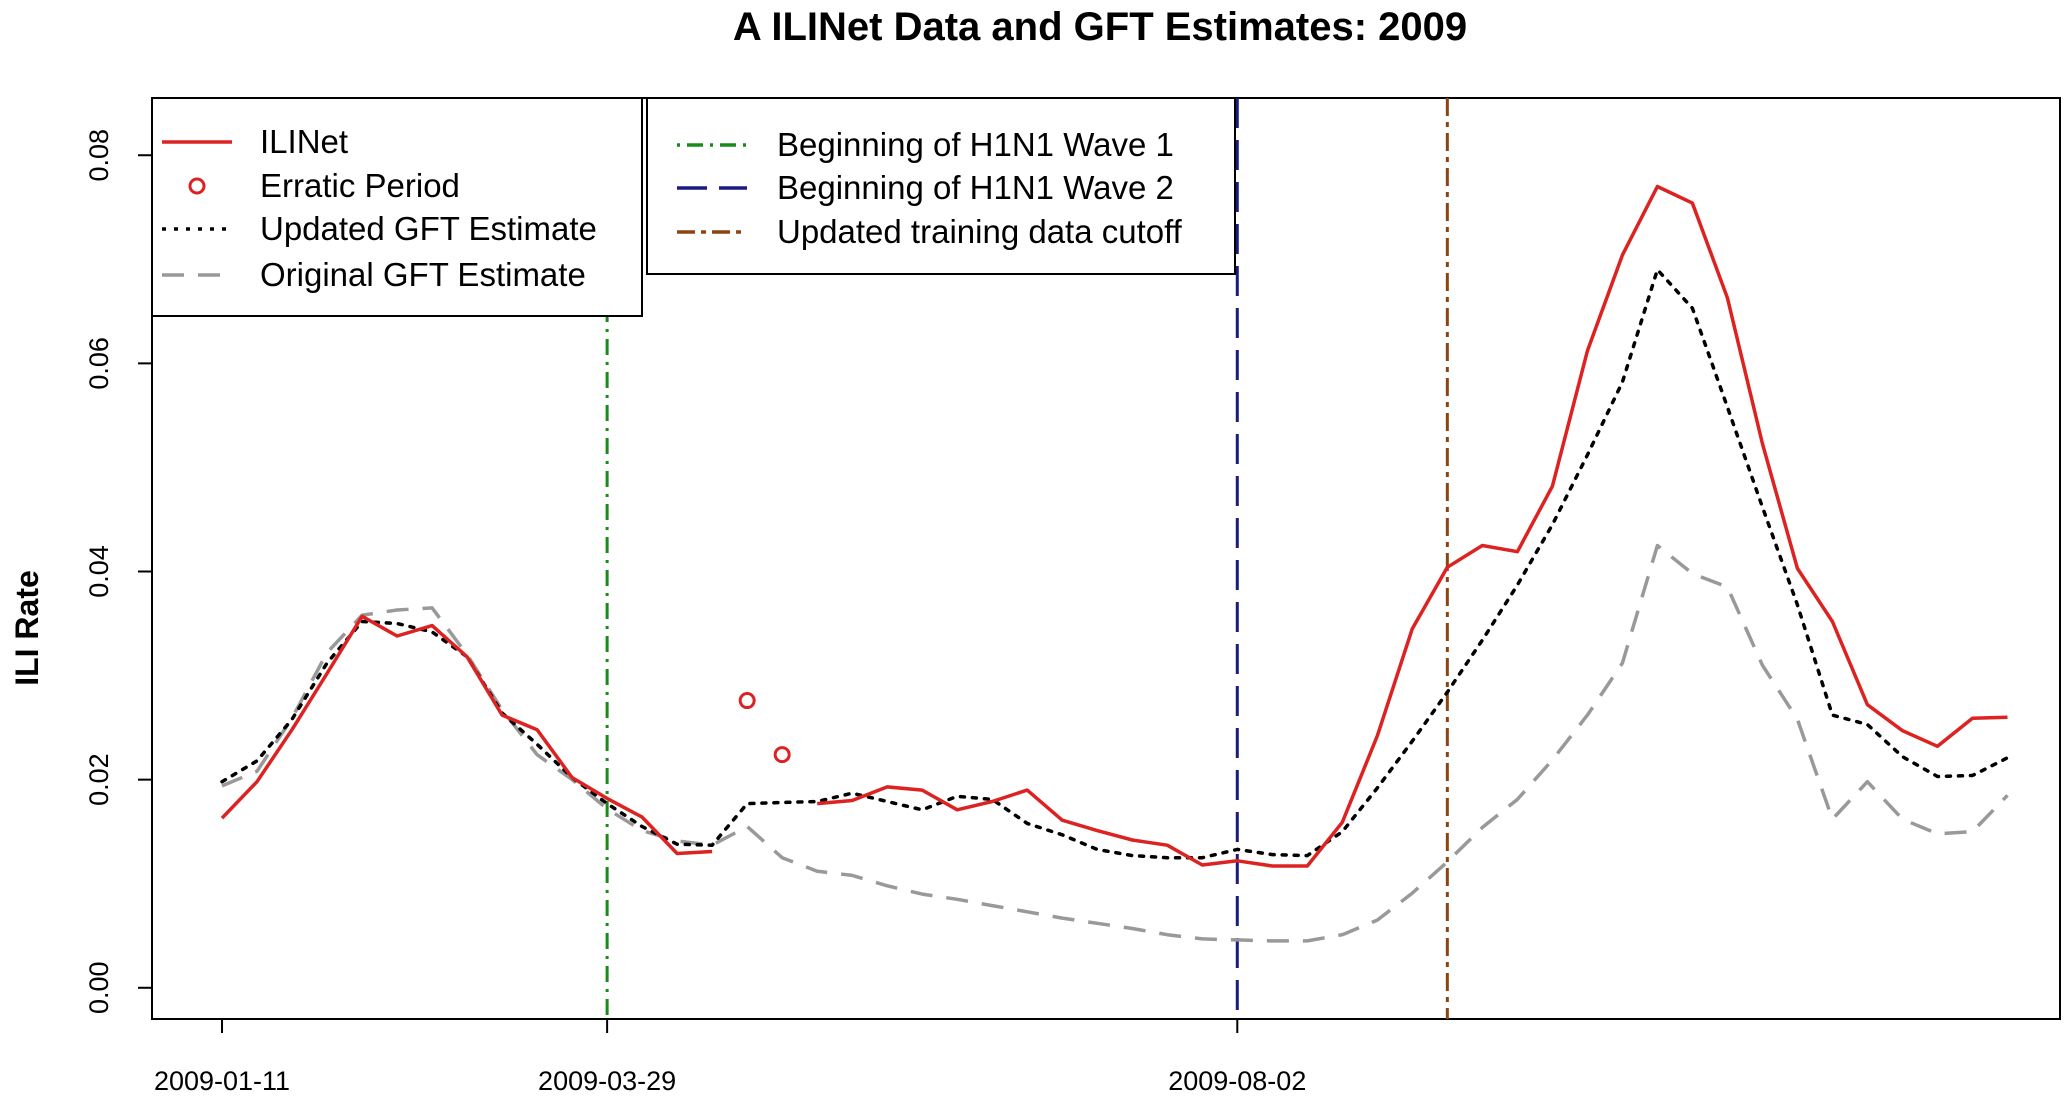 Image resolution: width=2067 pixels, height=1116 pixels. Describe the element at coordinates (222, 1081) in the screenshot. I see `x-tick-label: 2009-01-11` at that location.